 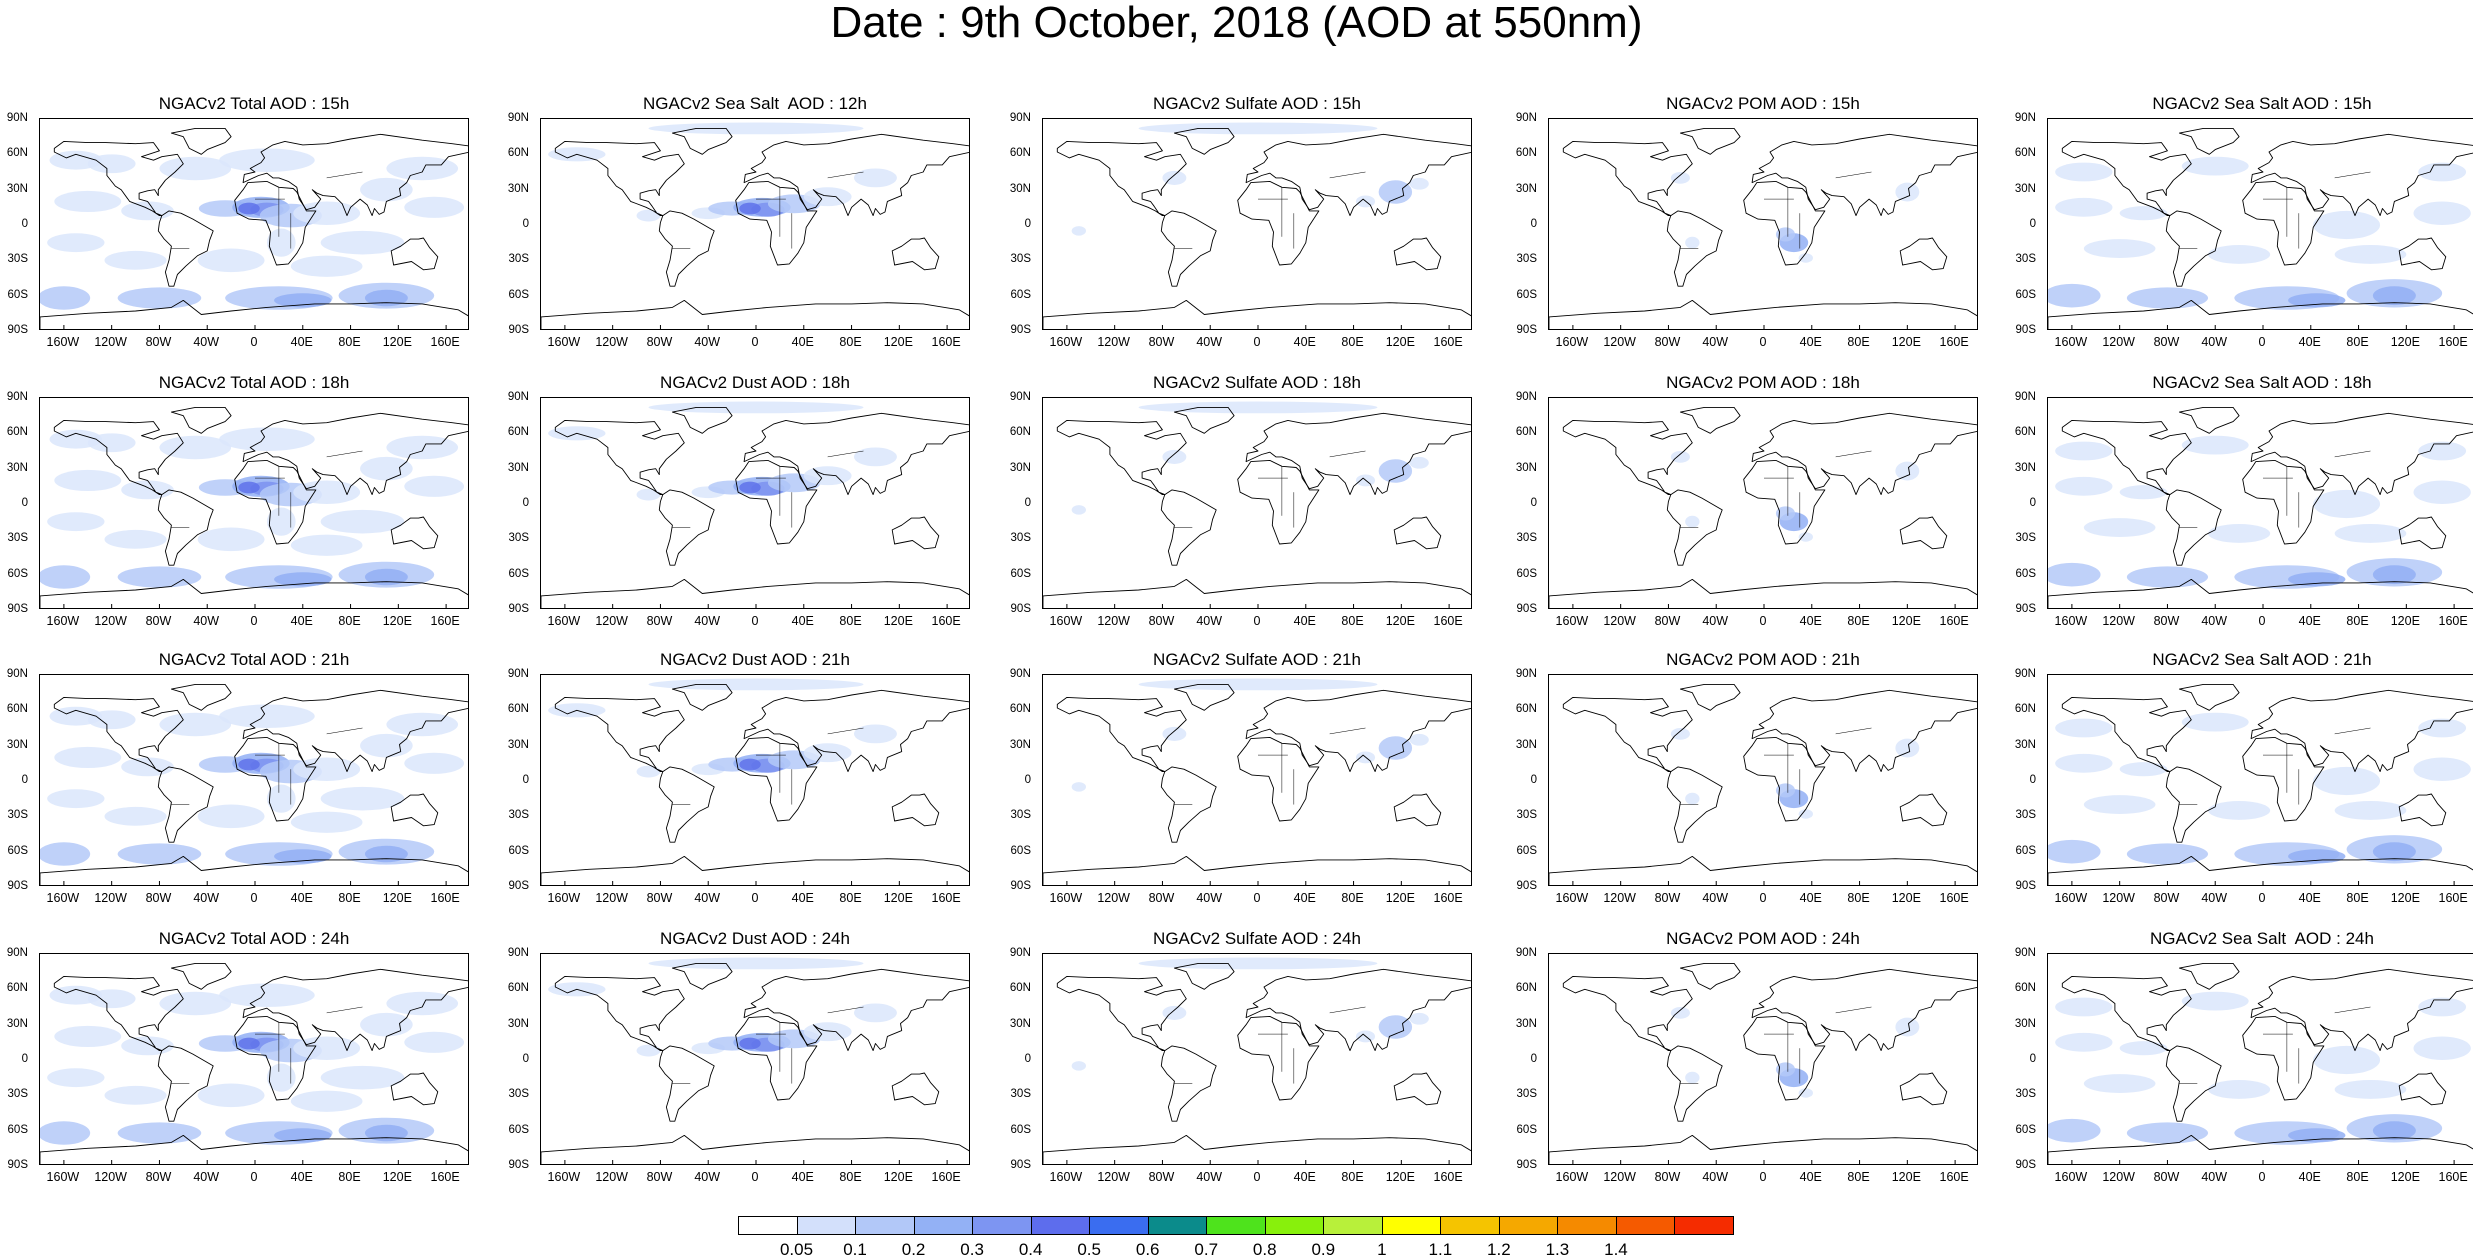 I want to click on lat-label: 0, so click(x=1533, y=503).